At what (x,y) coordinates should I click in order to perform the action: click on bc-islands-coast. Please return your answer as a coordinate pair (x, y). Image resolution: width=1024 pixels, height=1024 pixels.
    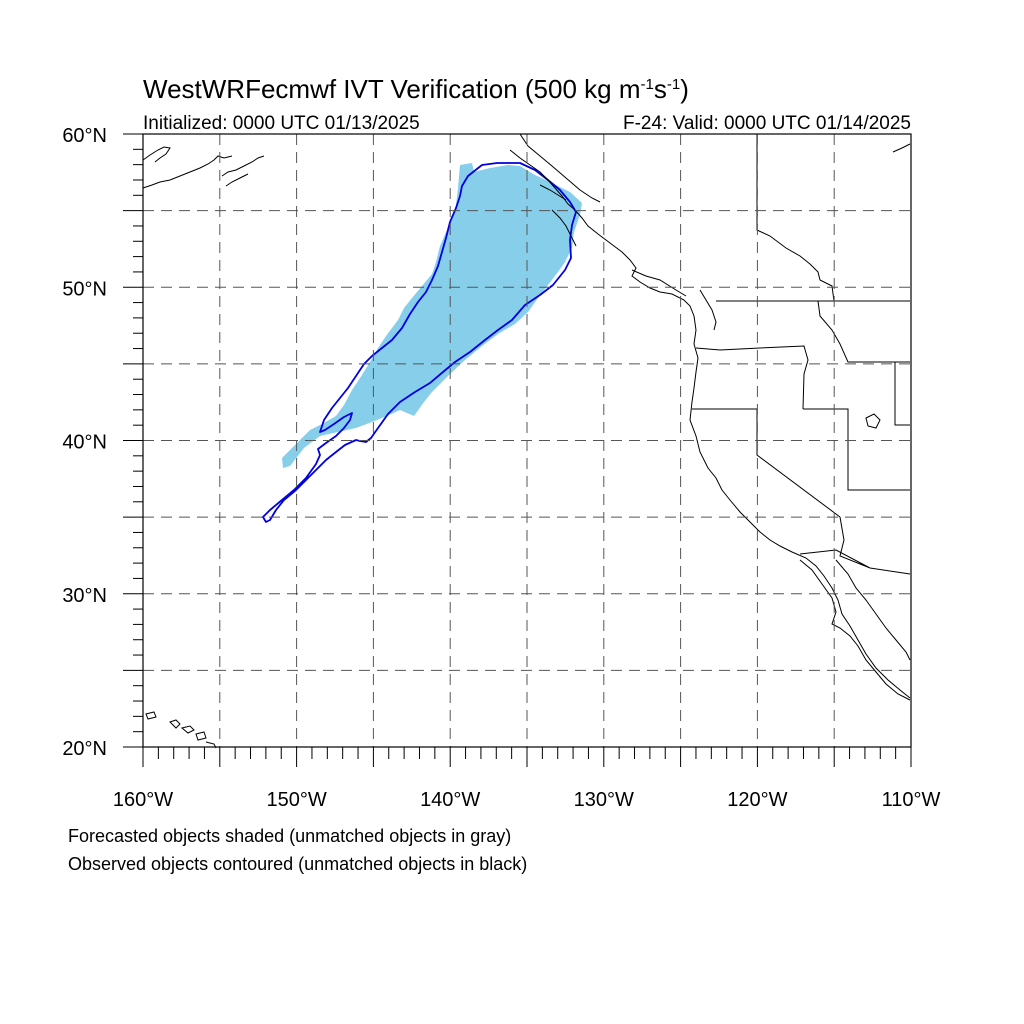
    Looking at the image, I should click on (628, 257).